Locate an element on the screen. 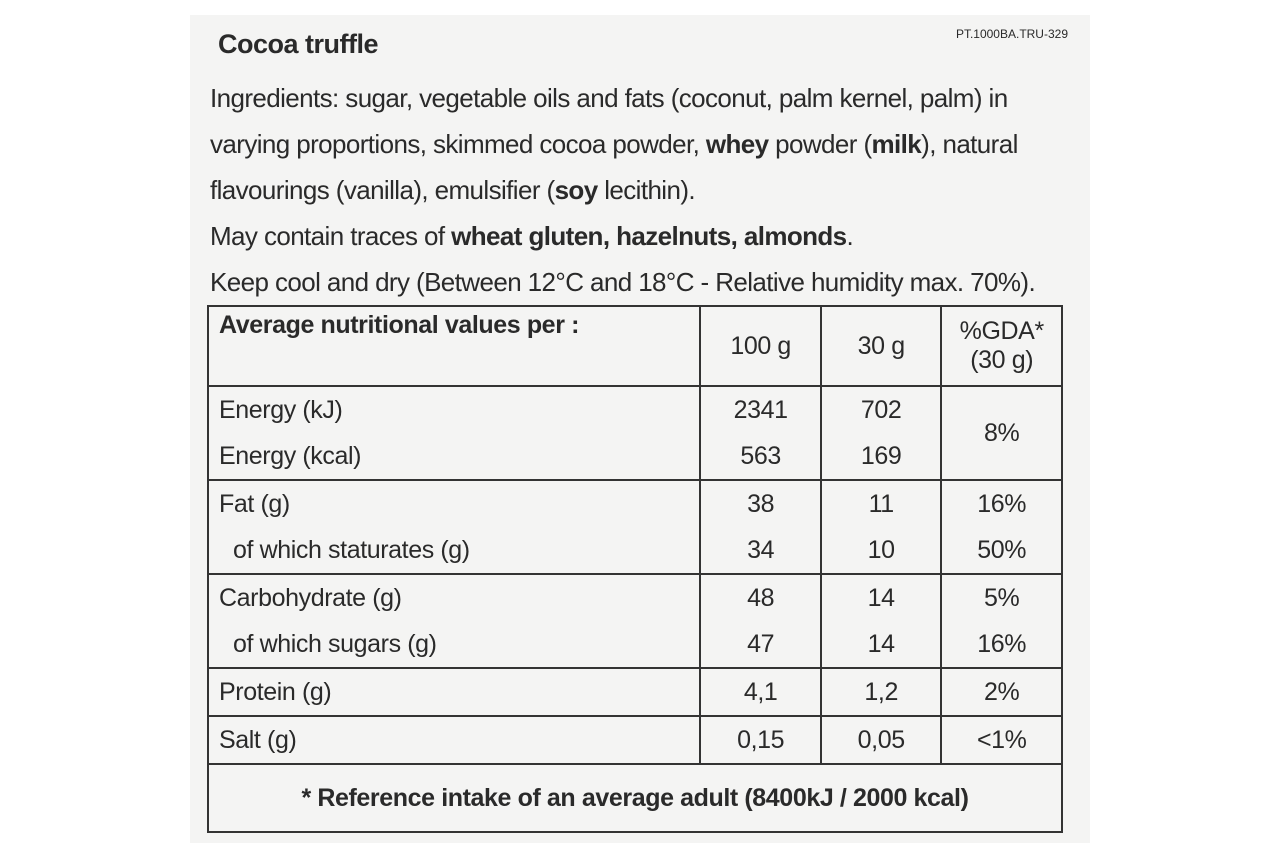  table-row: Carbohydrate (g) 48 14 5% is located at coordinates (634, 597).